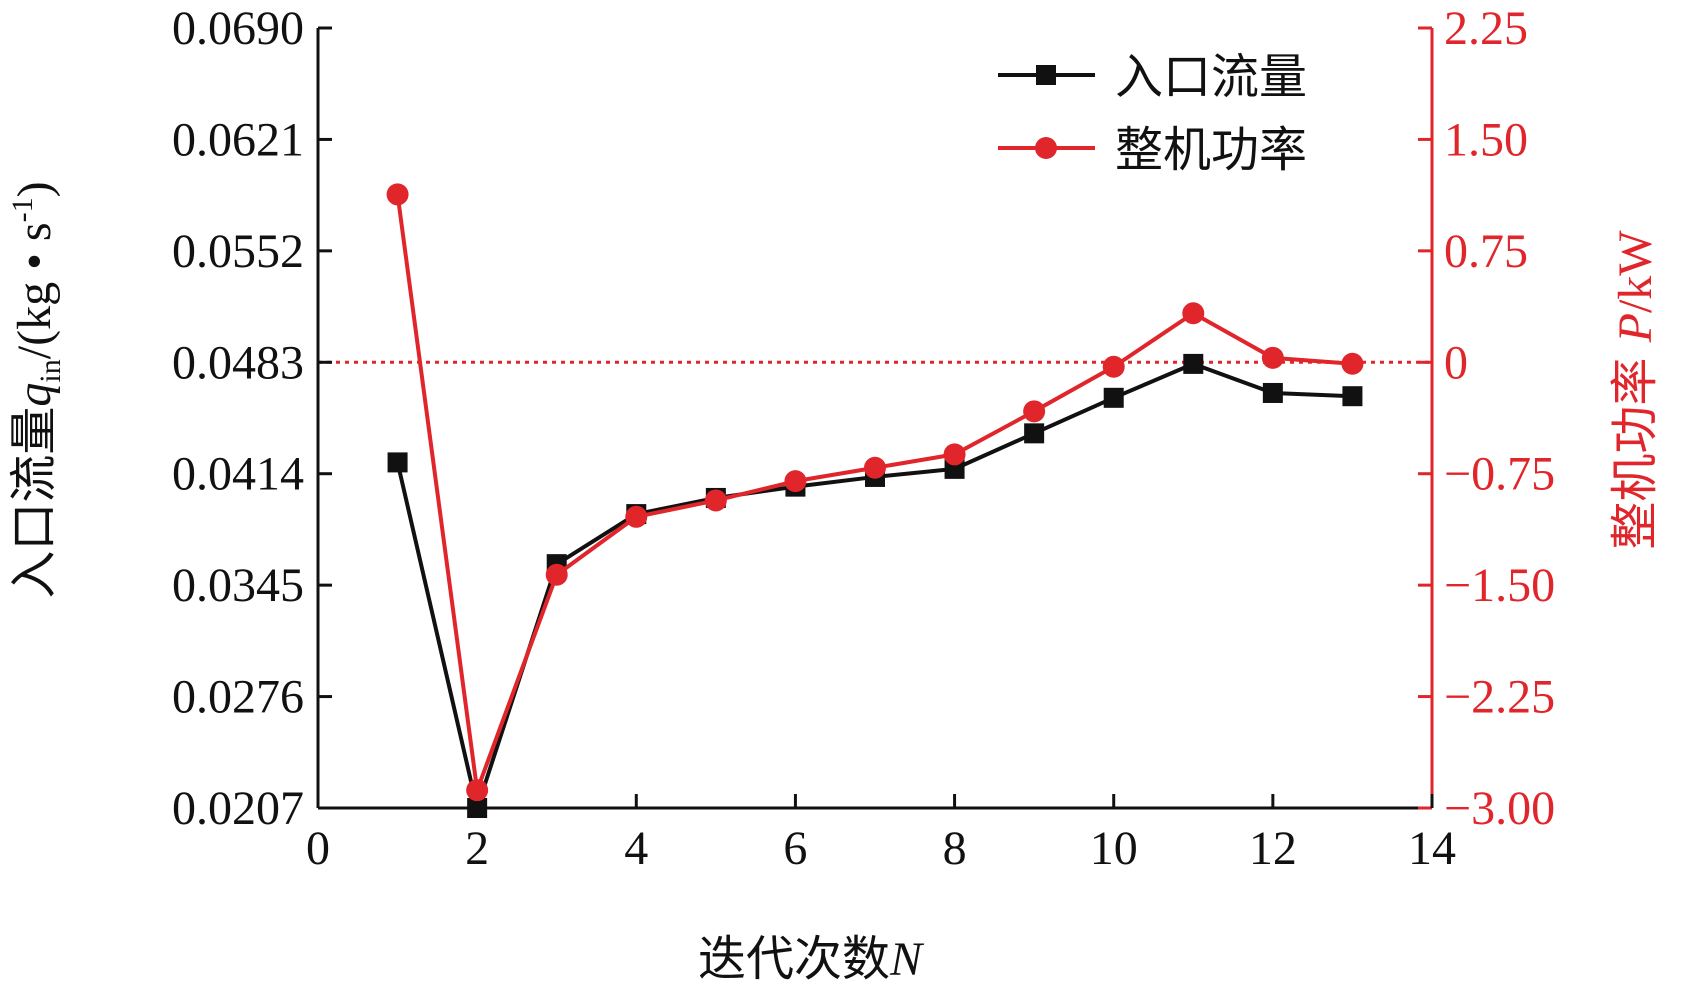  Describe the element at coordinates (238, 251) in the screenshot. I see `left-tick-label: 0.0552` at that location.